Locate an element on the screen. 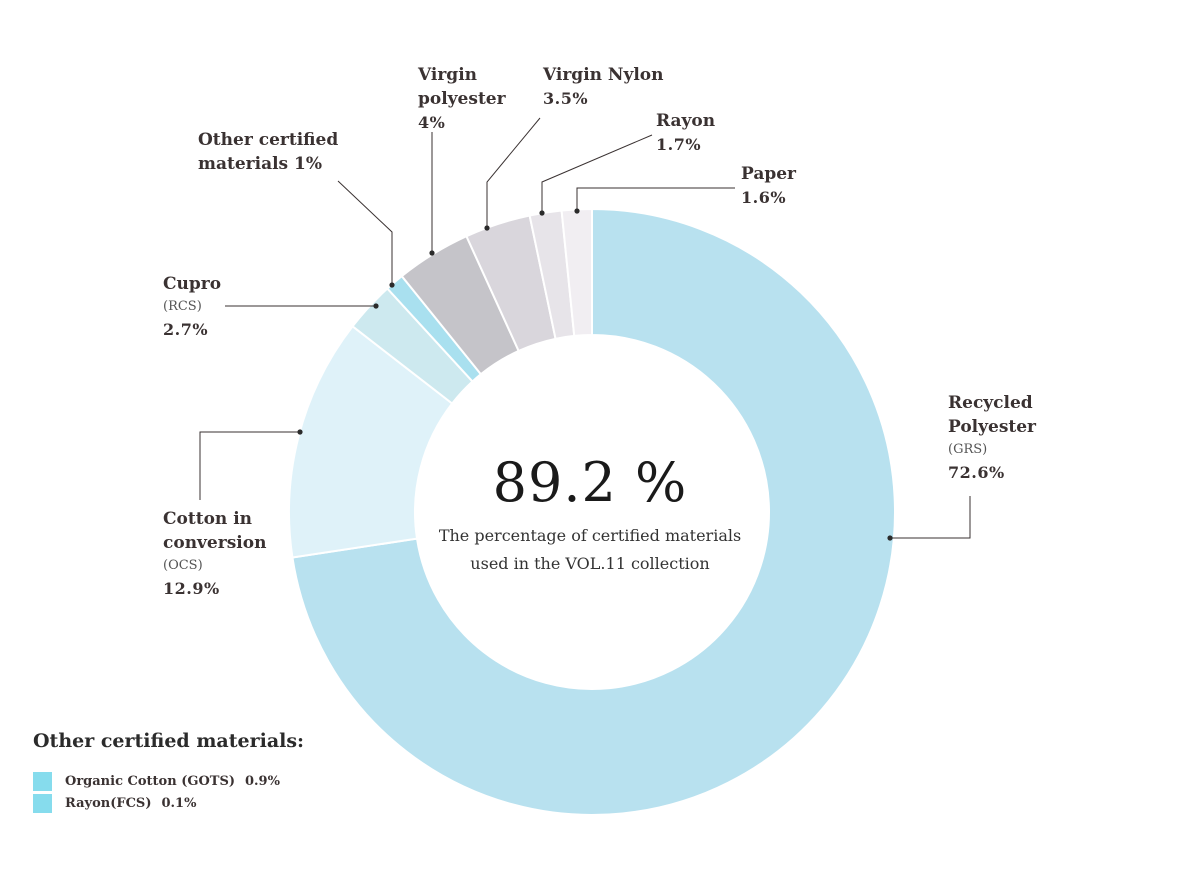 This screenshot has width=1200, height=870. label-name: Cupro is located at coordinates (192, 284).